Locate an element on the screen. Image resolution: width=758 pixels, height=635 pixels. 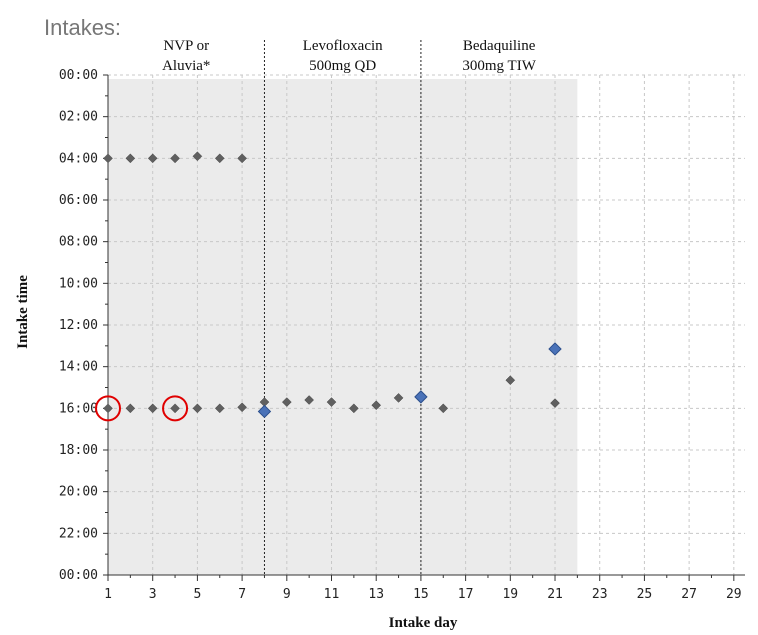
y-tick-label: 10:00 is located at coordinates (78, 283).